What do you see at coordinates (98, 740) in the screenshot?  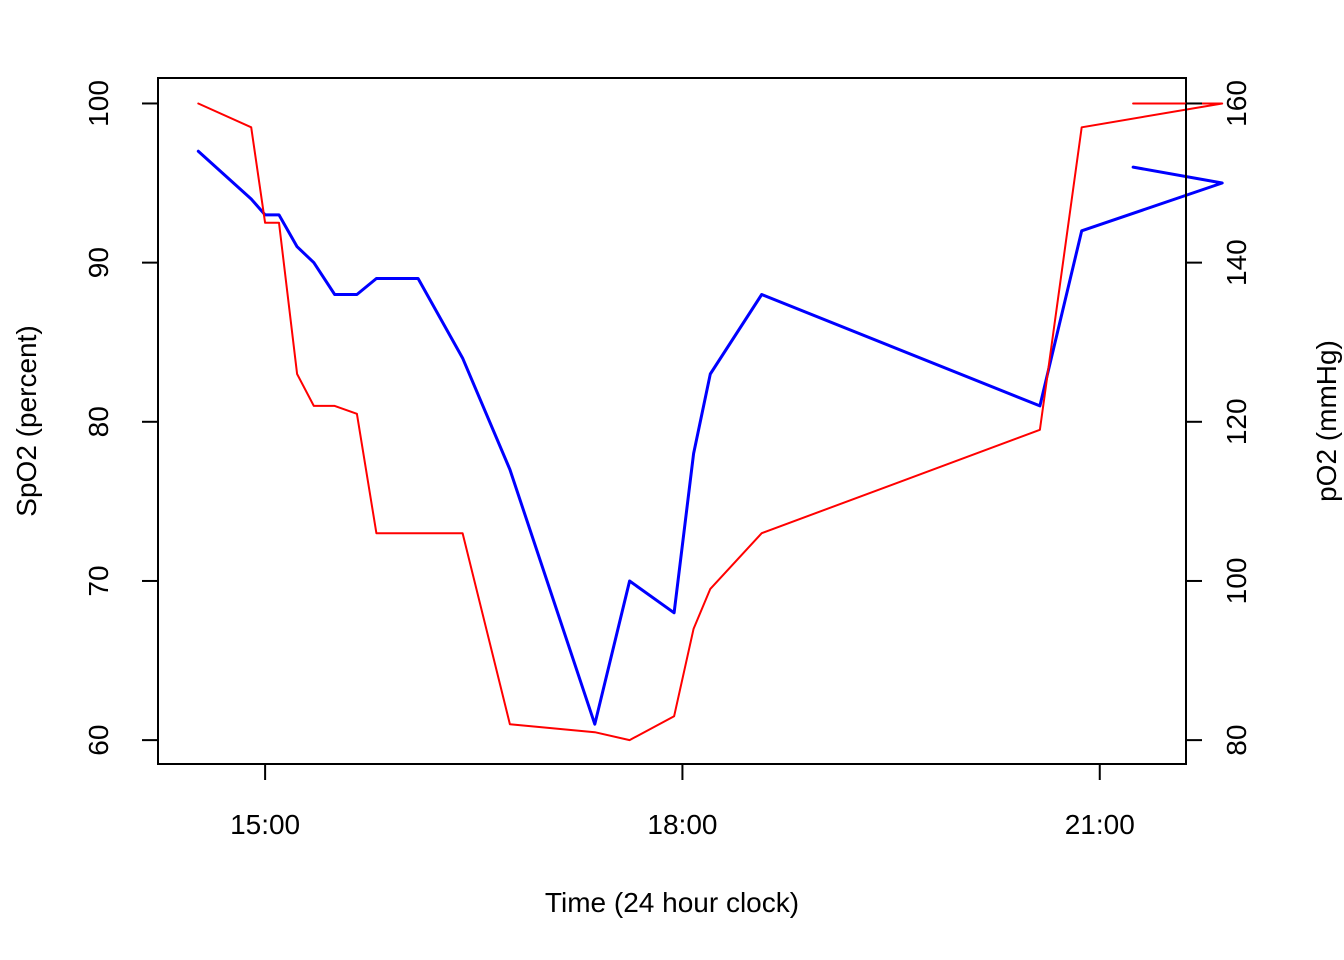 I see `y-left-tick-label: 60` at bounding box center [98, 740].